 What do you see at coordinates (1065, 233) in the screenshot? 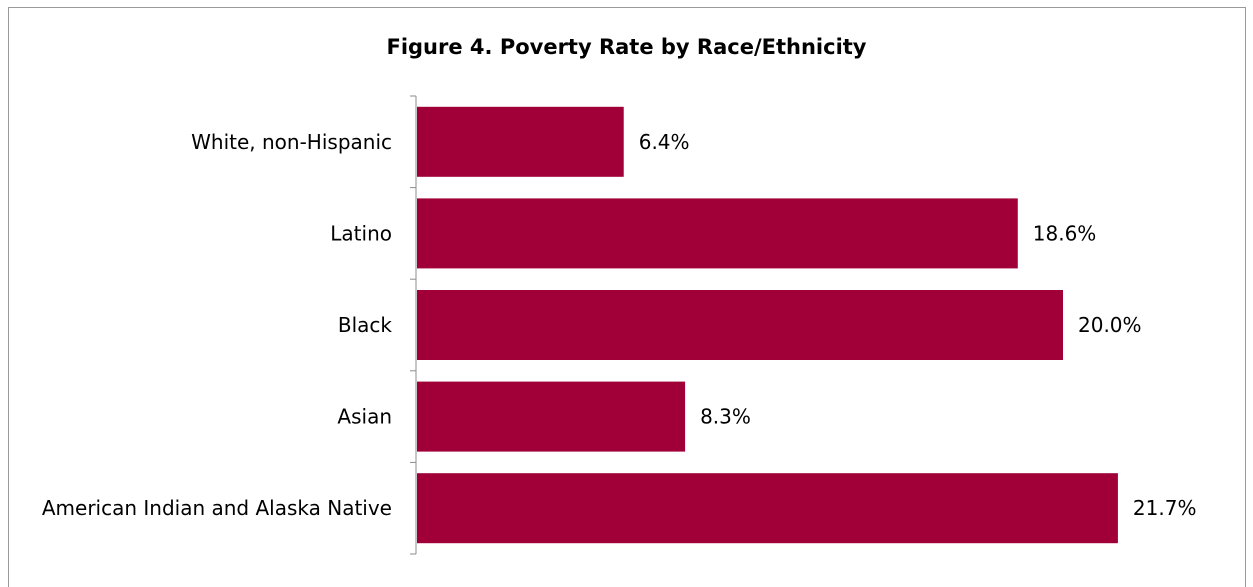
I see `data-label: 18.6%` at bounding box center [1065, 233].